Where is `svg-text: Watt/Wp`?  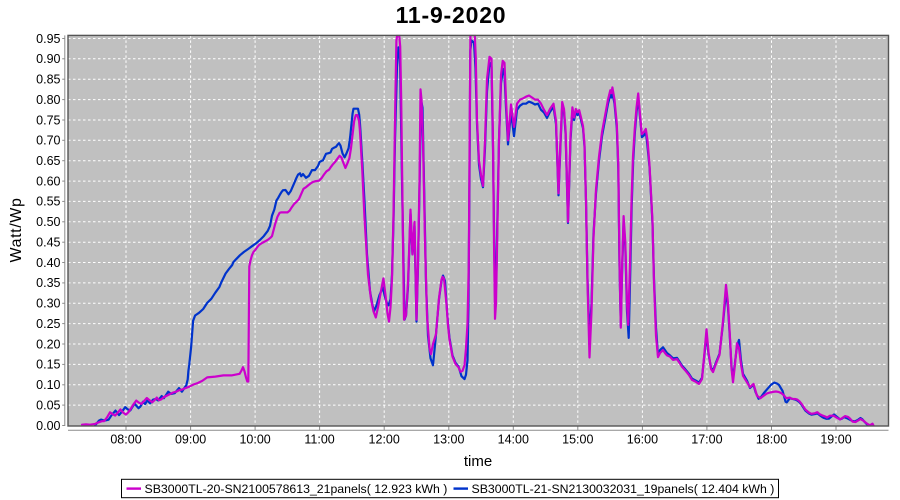
svg-text: Watt/Wp is located at coordinates (16, 230).